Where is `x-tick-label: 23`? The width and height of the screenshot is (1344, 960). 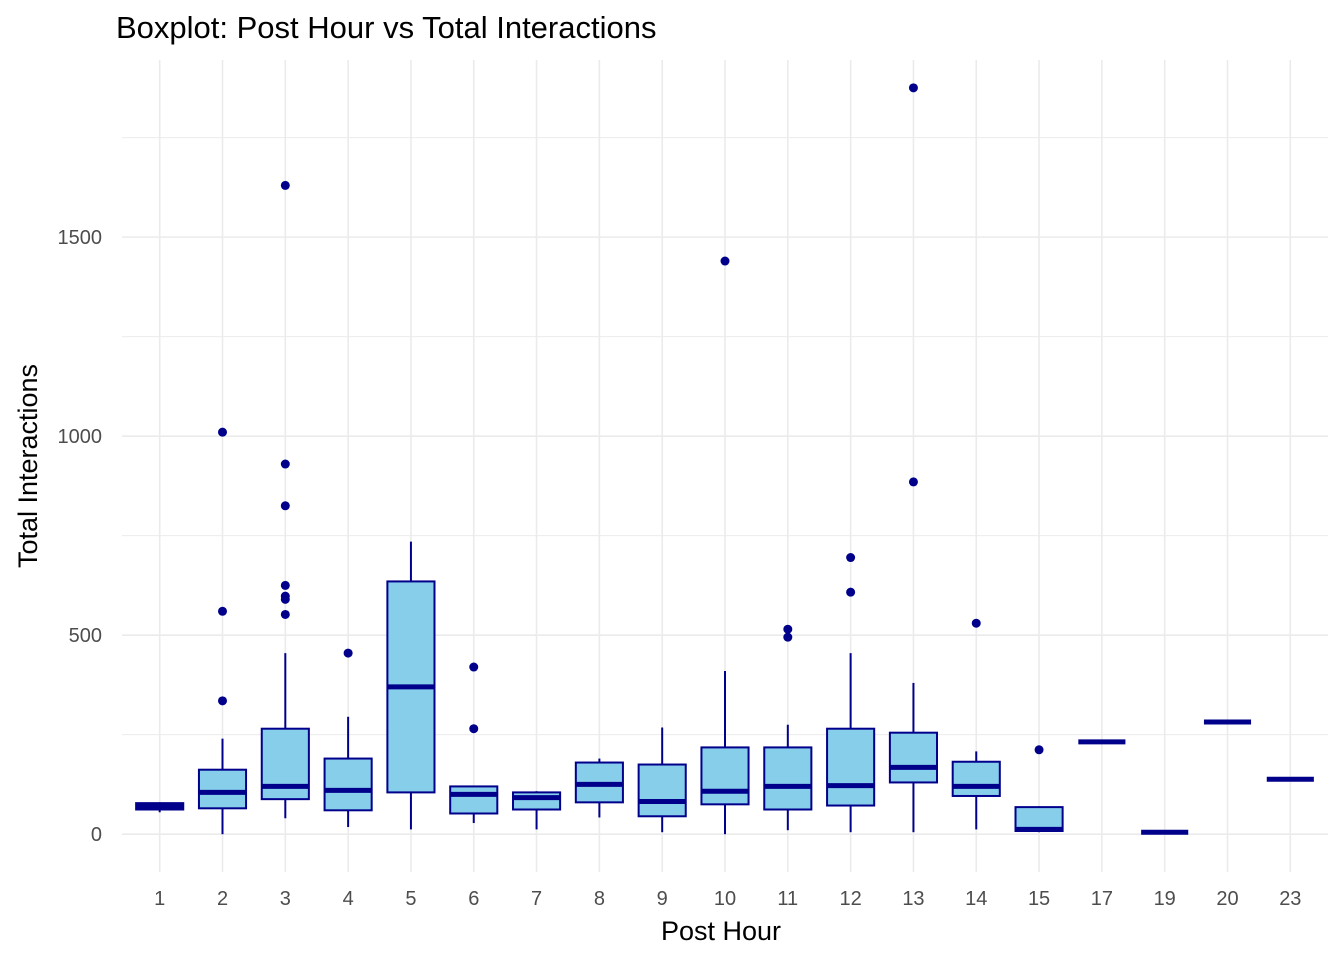
x-tick-label: 23 is located at coordinates (1290, 899).